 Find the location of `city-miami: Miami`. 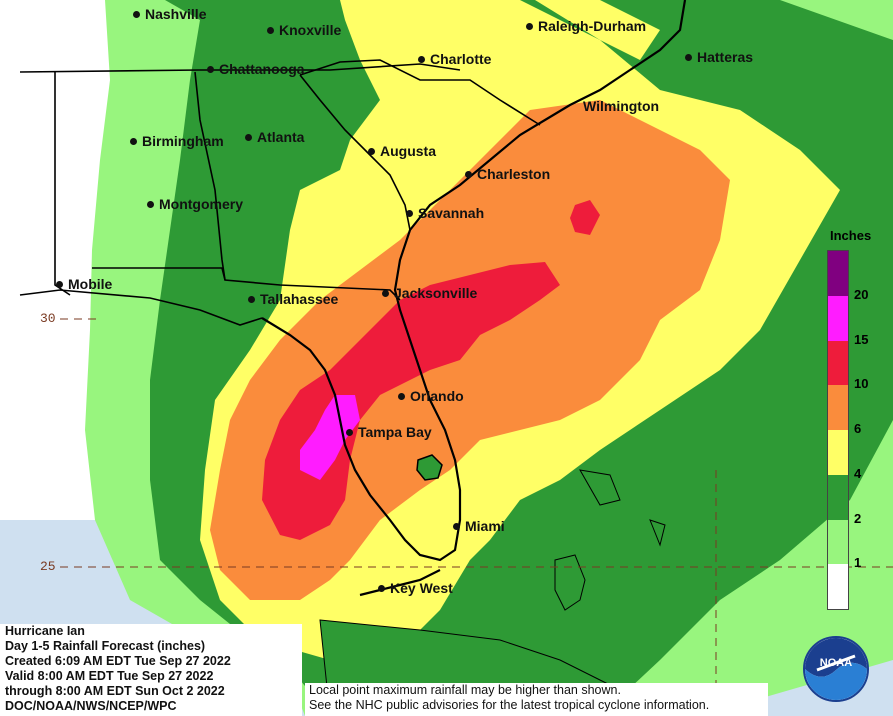

city-miami: Miami is located at coordinates (479, 526).